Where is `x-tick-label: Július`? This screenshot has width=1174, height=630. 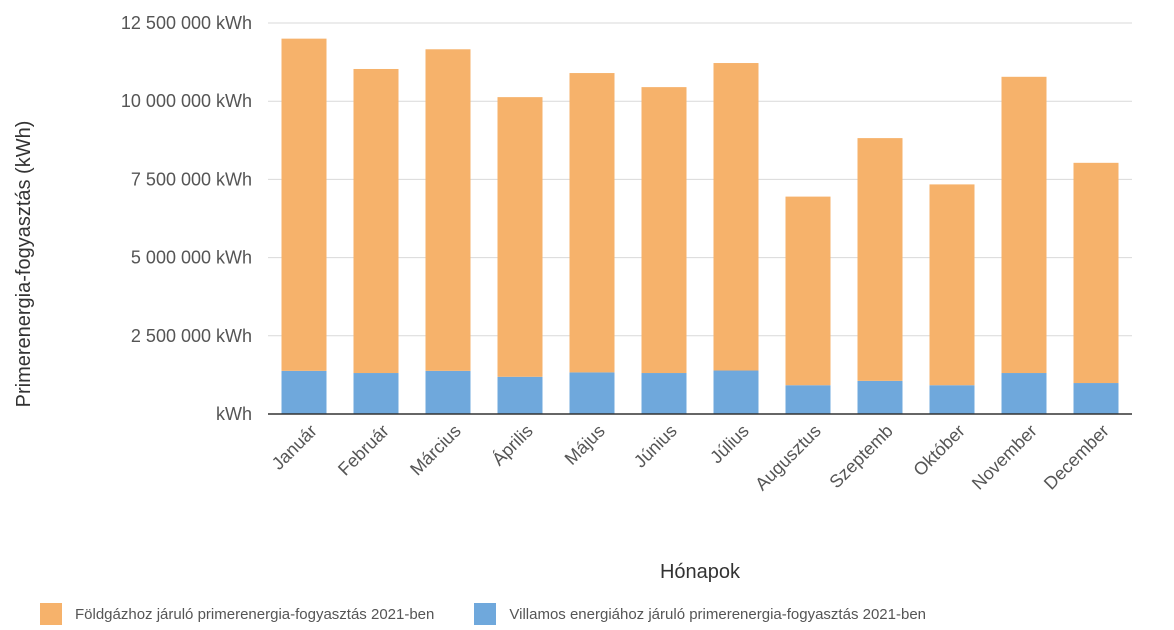 x-tick-label: Július is located at coordinates (729, 444).